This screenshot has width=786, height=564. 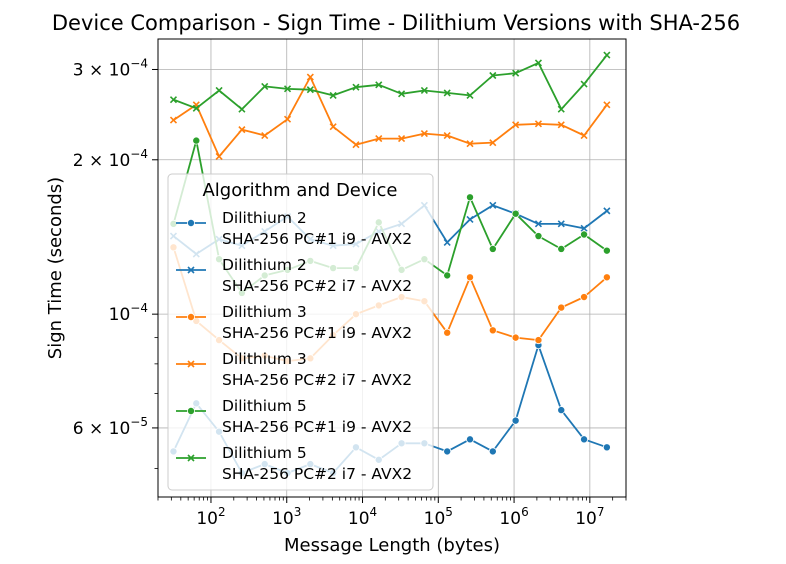 I want to click on x-tick-label: 103, so click(x=286, y=517).